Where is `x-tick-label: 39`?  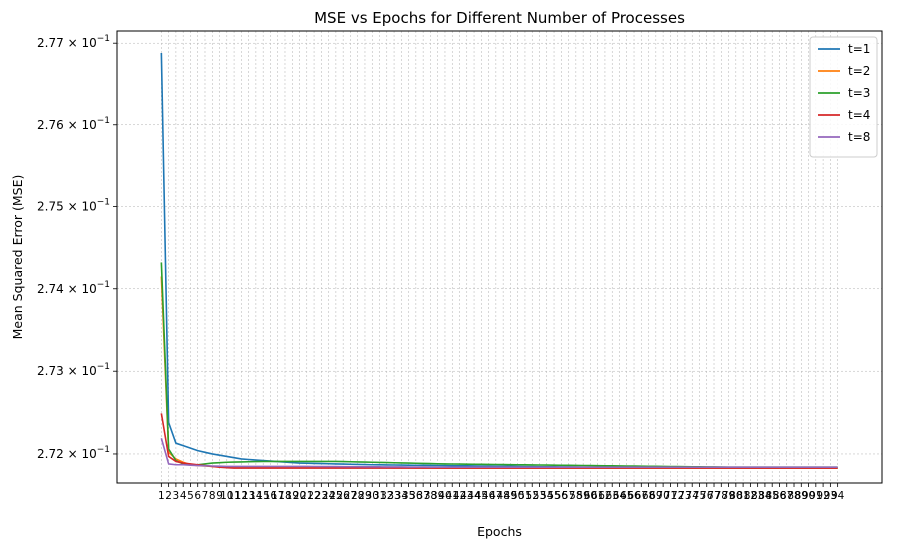 x-tick-label: 39 is located at coordinates (437, 496).